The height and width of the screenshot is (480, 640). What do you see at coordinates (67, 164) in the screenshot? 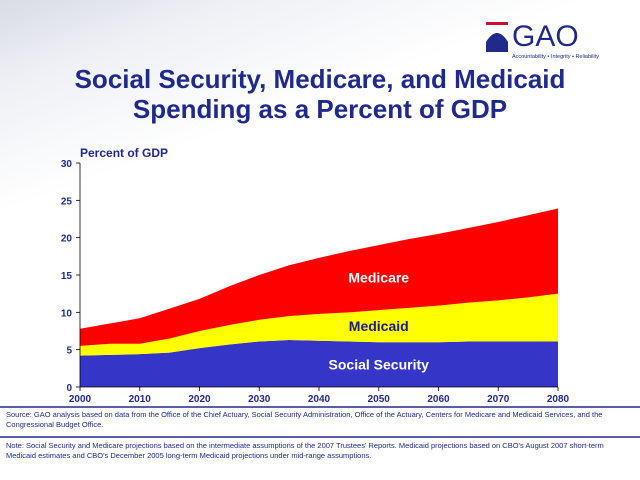
I see `y-tick-label: 30` at bounding box center [67, 164].